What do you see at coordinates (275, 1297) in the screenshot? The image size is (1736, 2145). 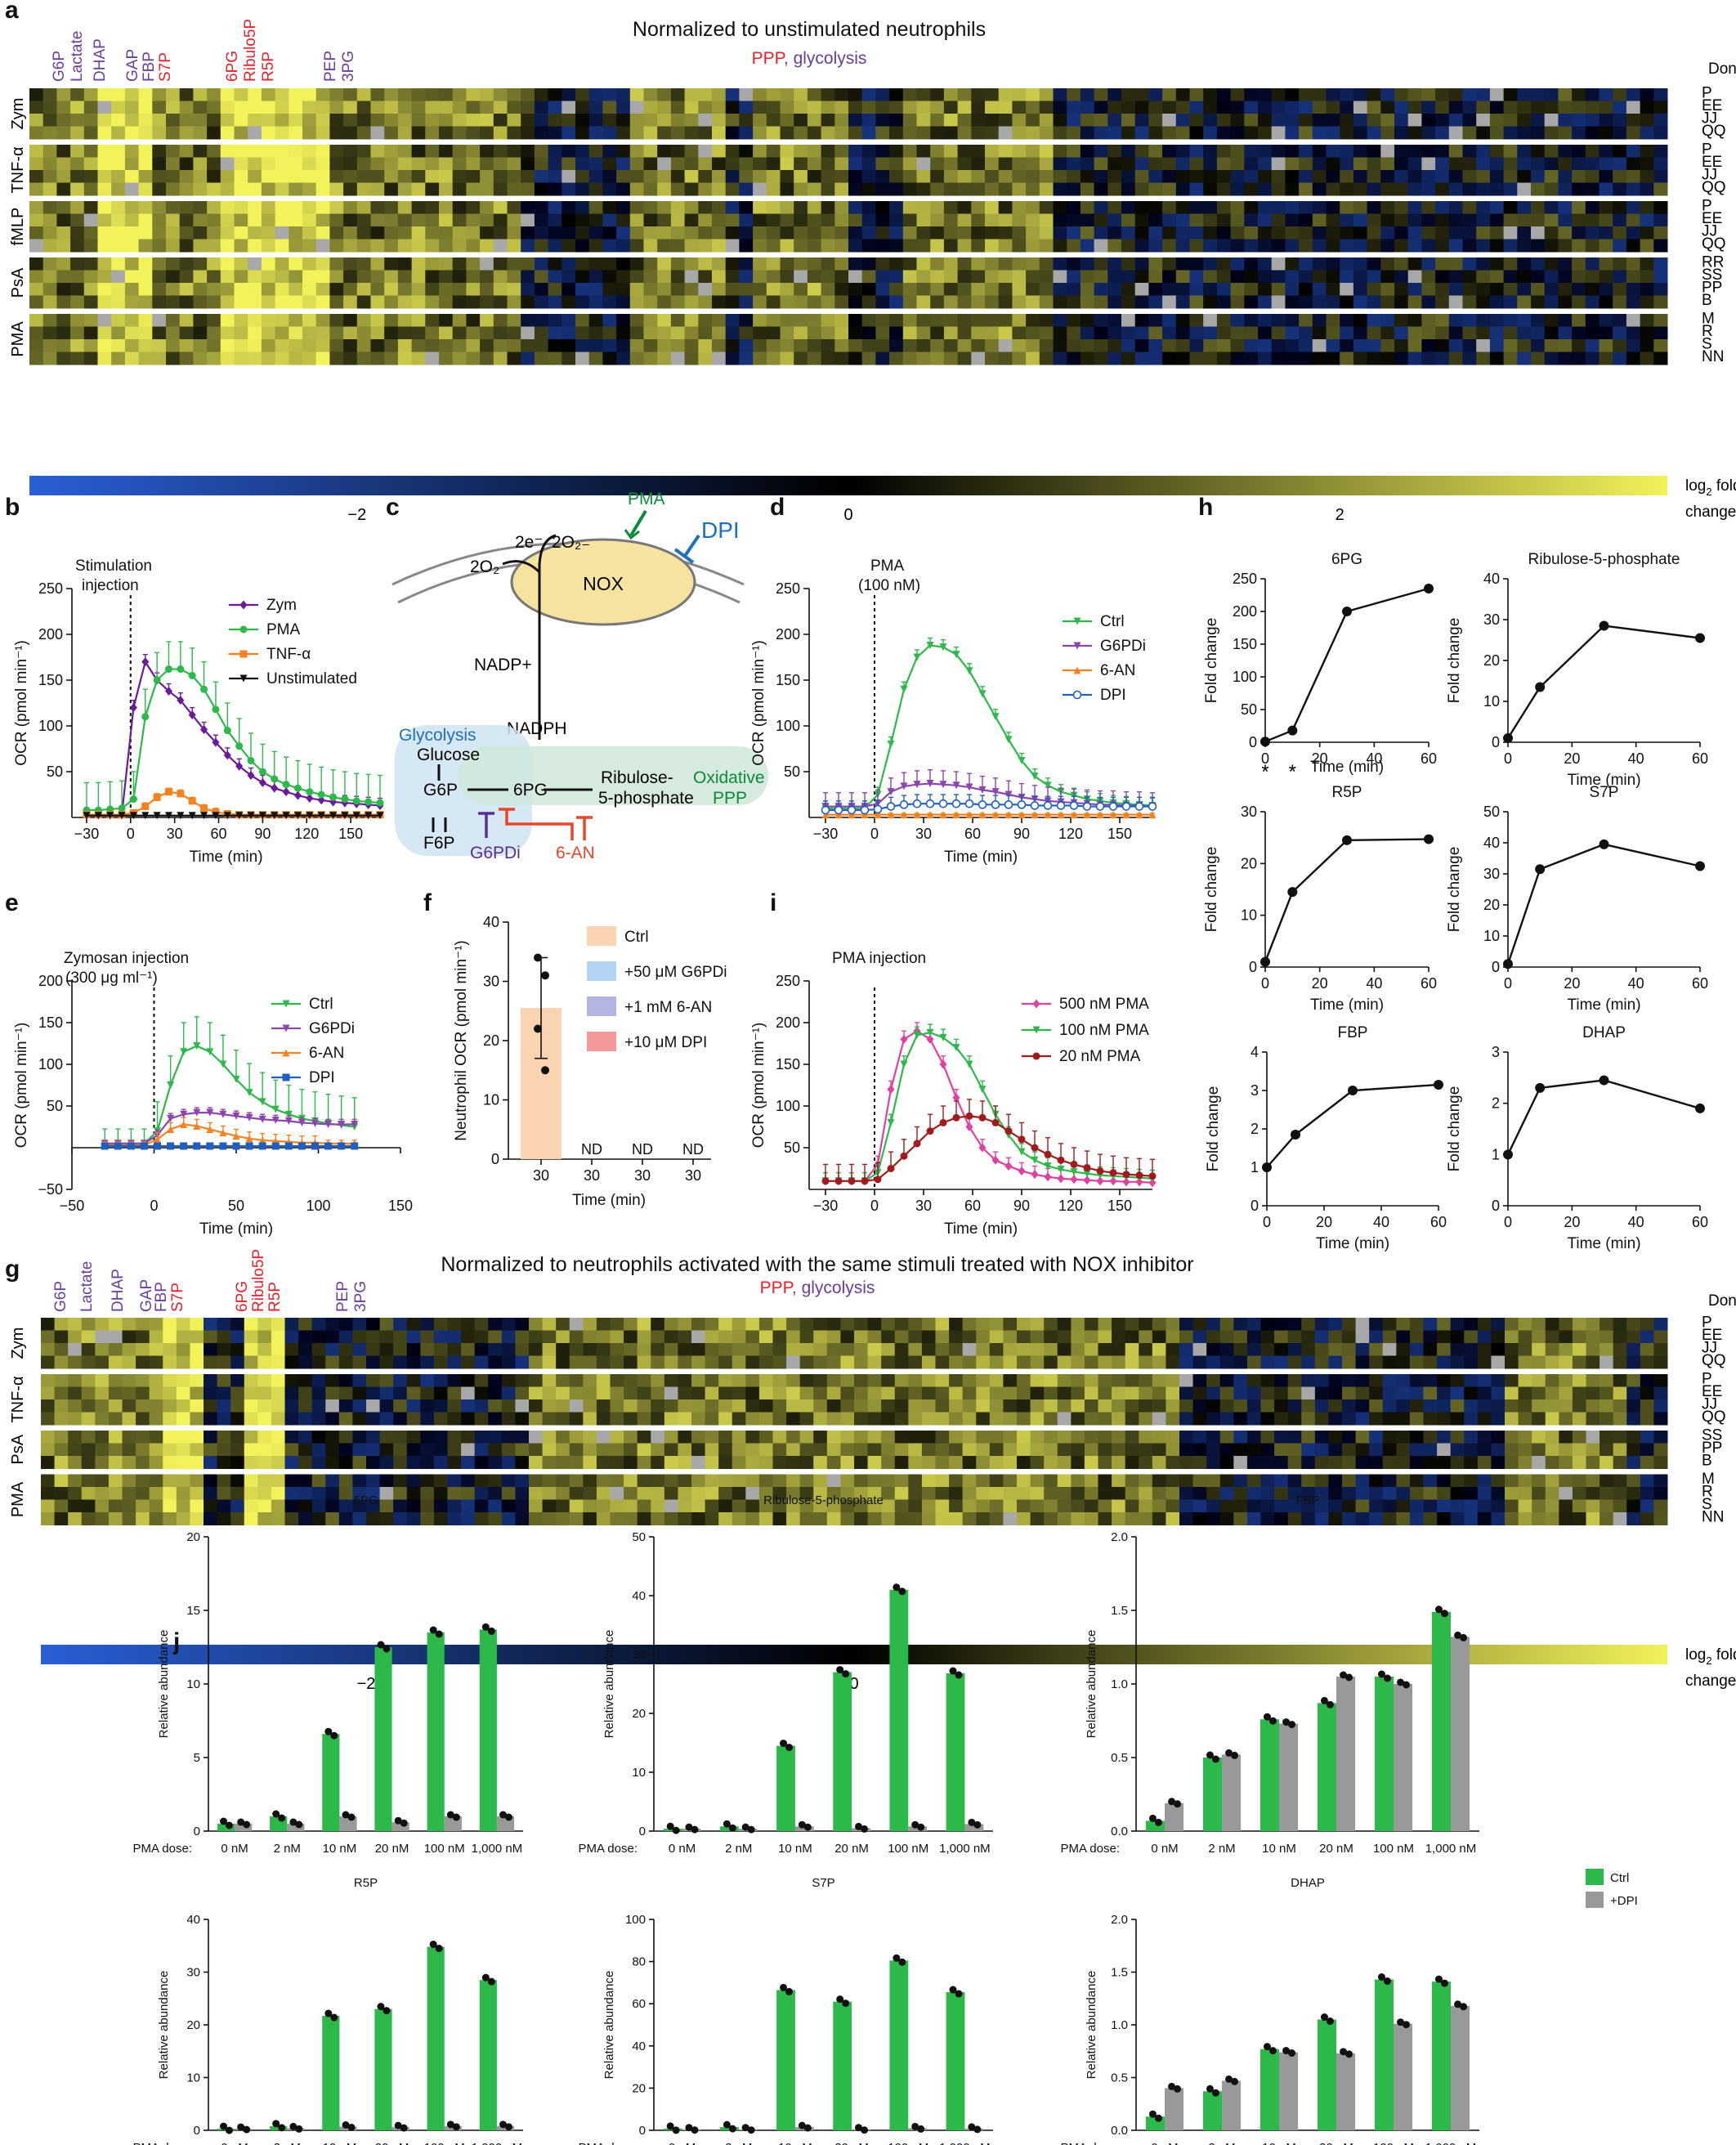 I see `metabolite-label-8: R5P` at bounding box center [275, 1297].